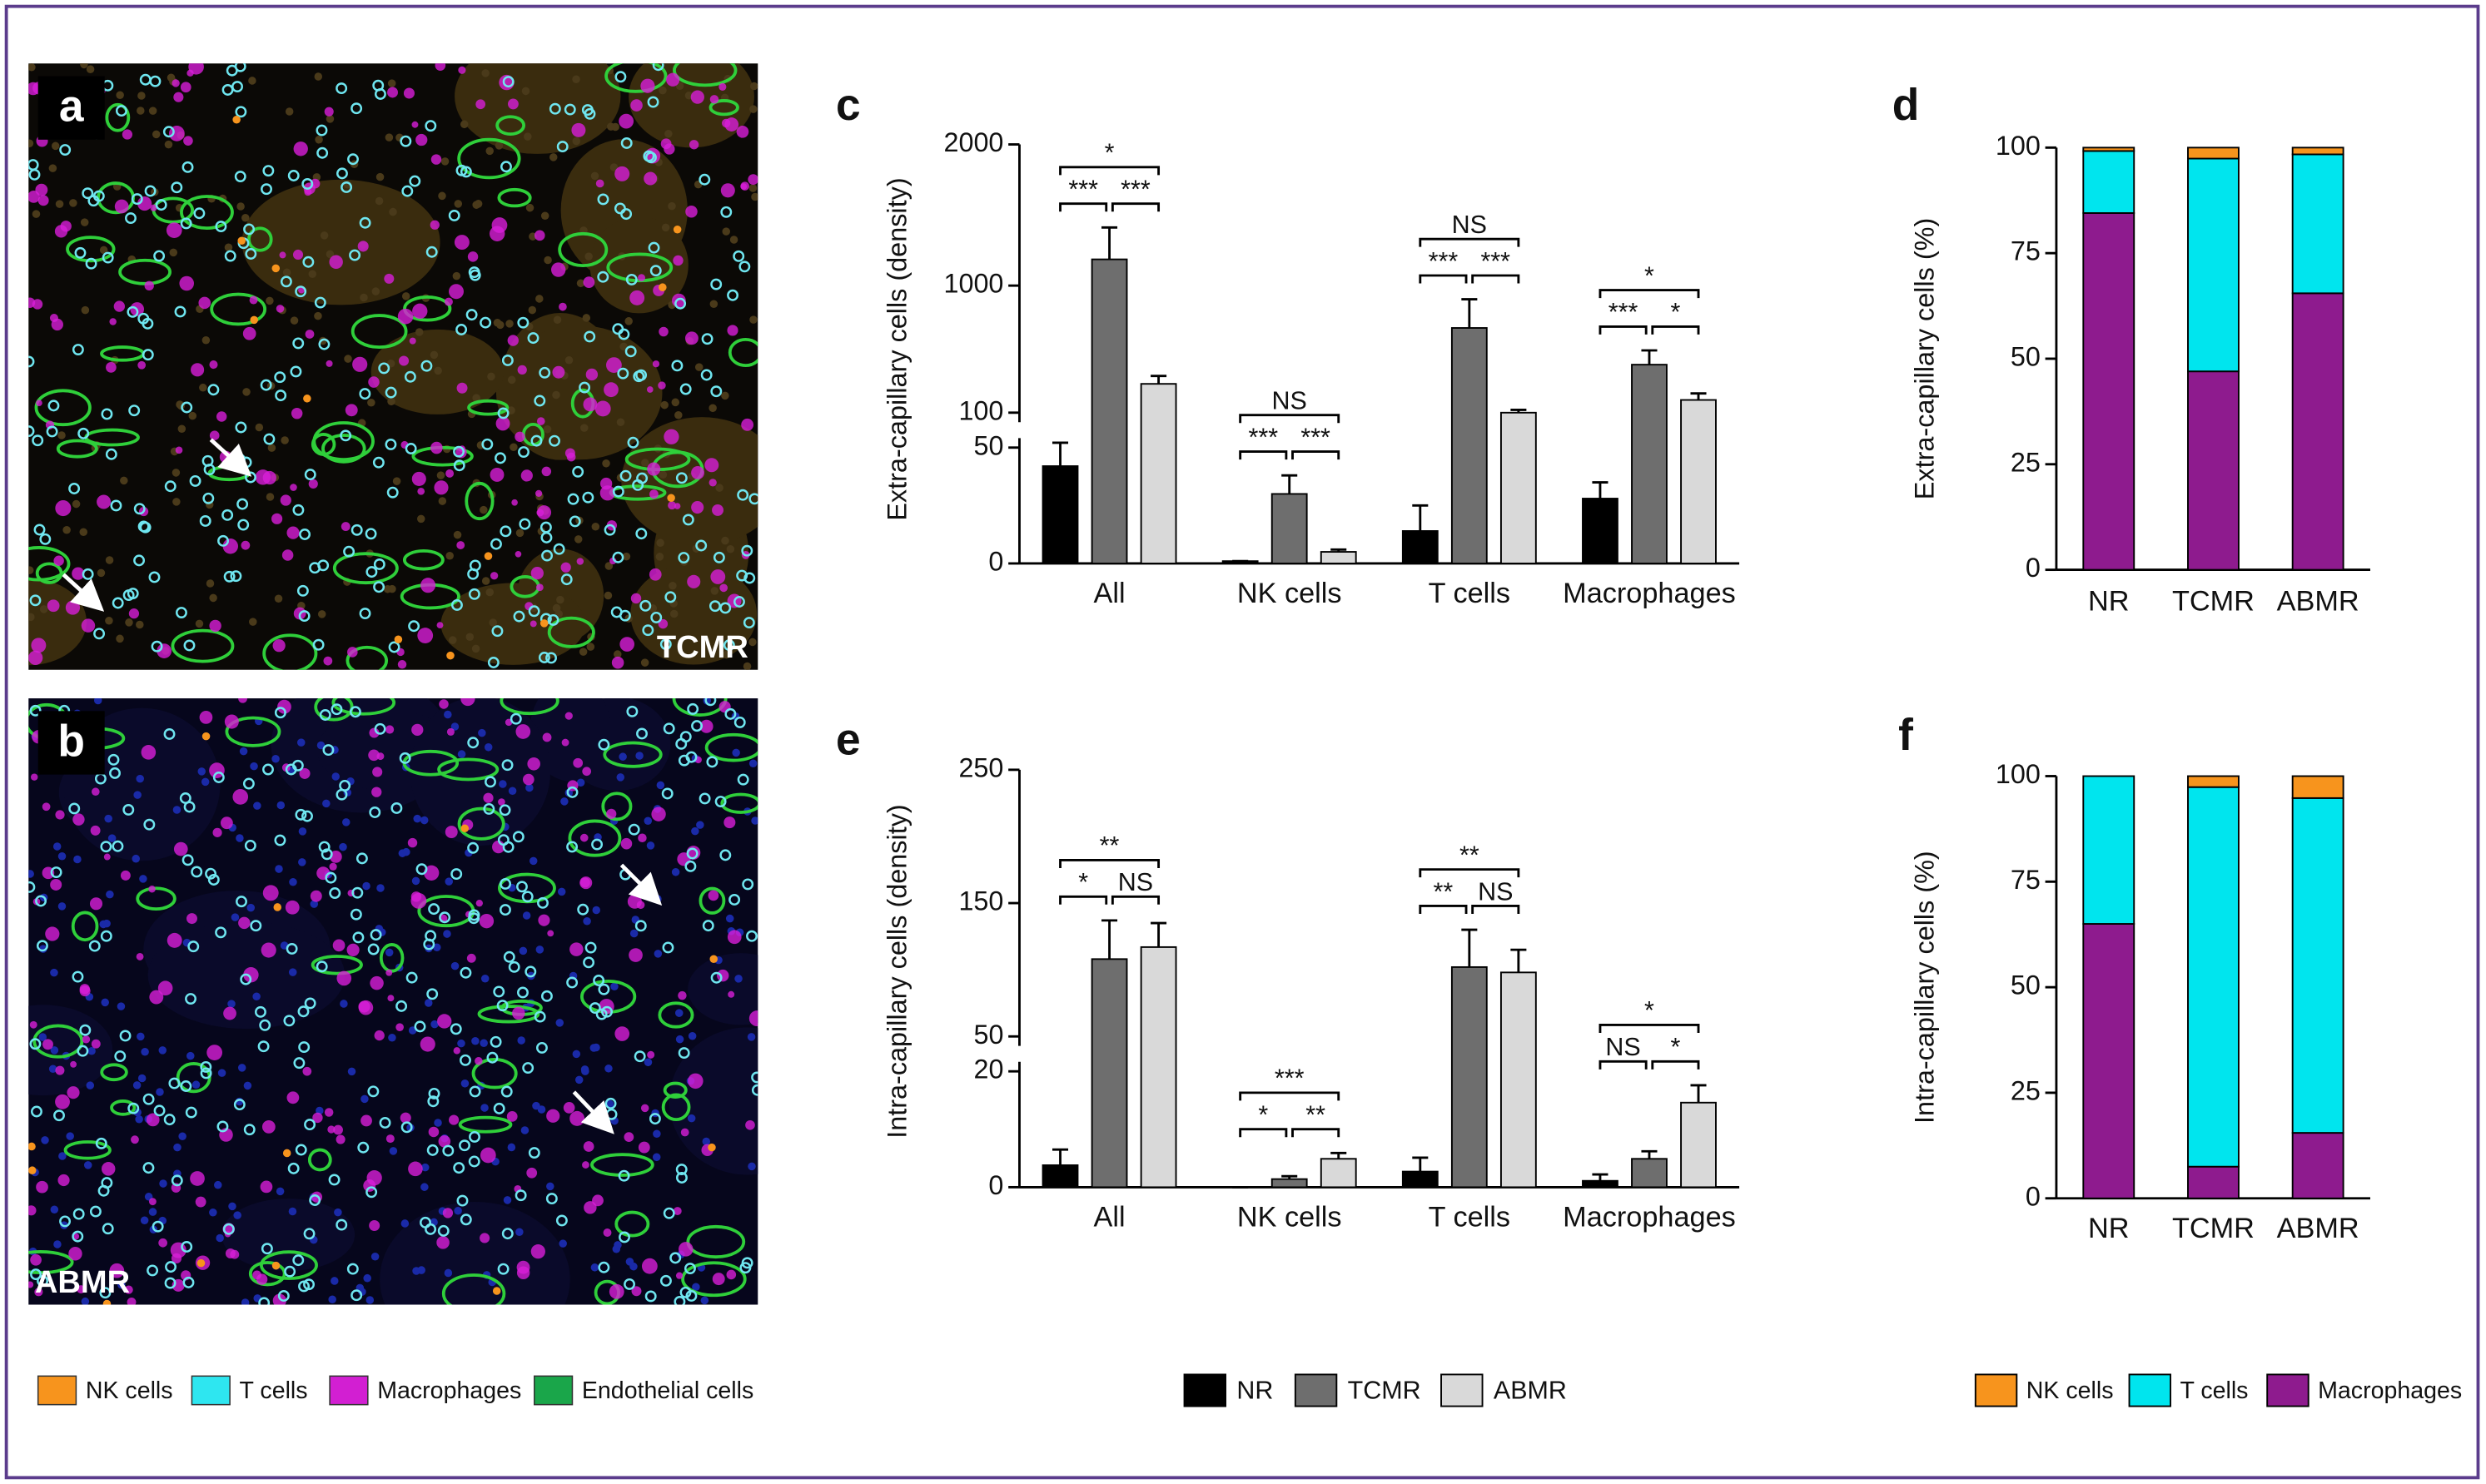 The width and height of the screenshot is (2486, 1484). I want to click on nk-cell, so click(33, 1170).